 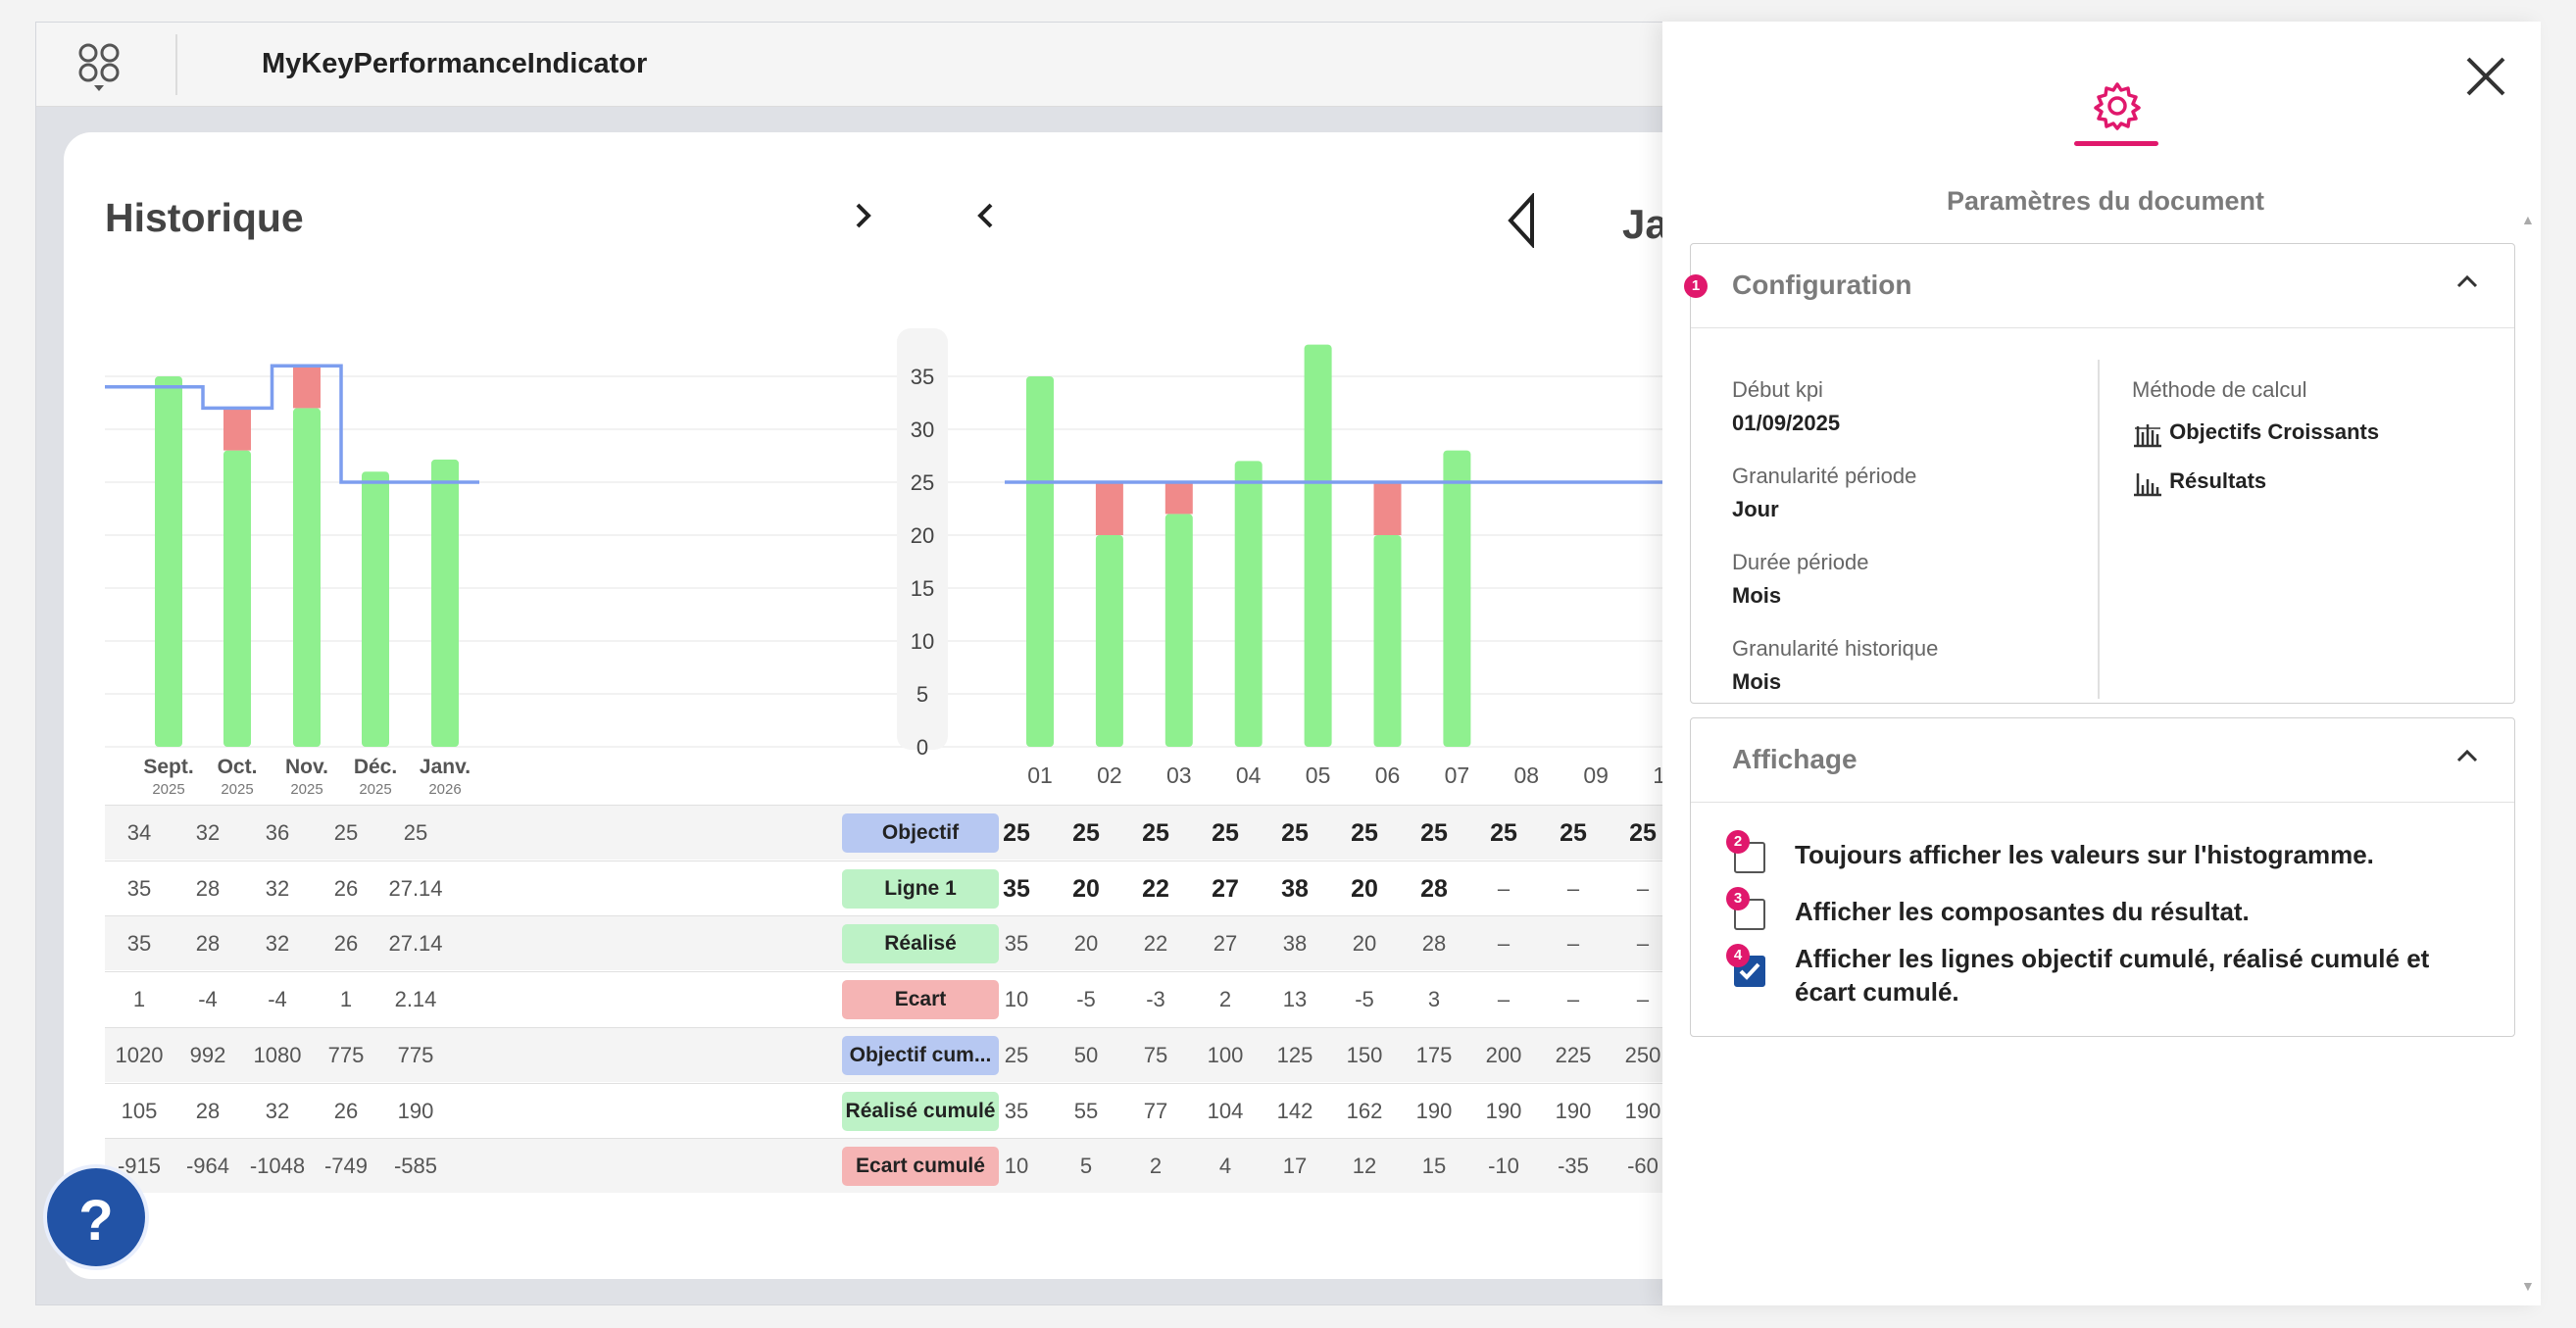 I want to click on table-row: 1 -4 -4 1 2.14 Ecart 10 -5 -3 2 13 -5 3 – – –, so click(x=967, y=998).